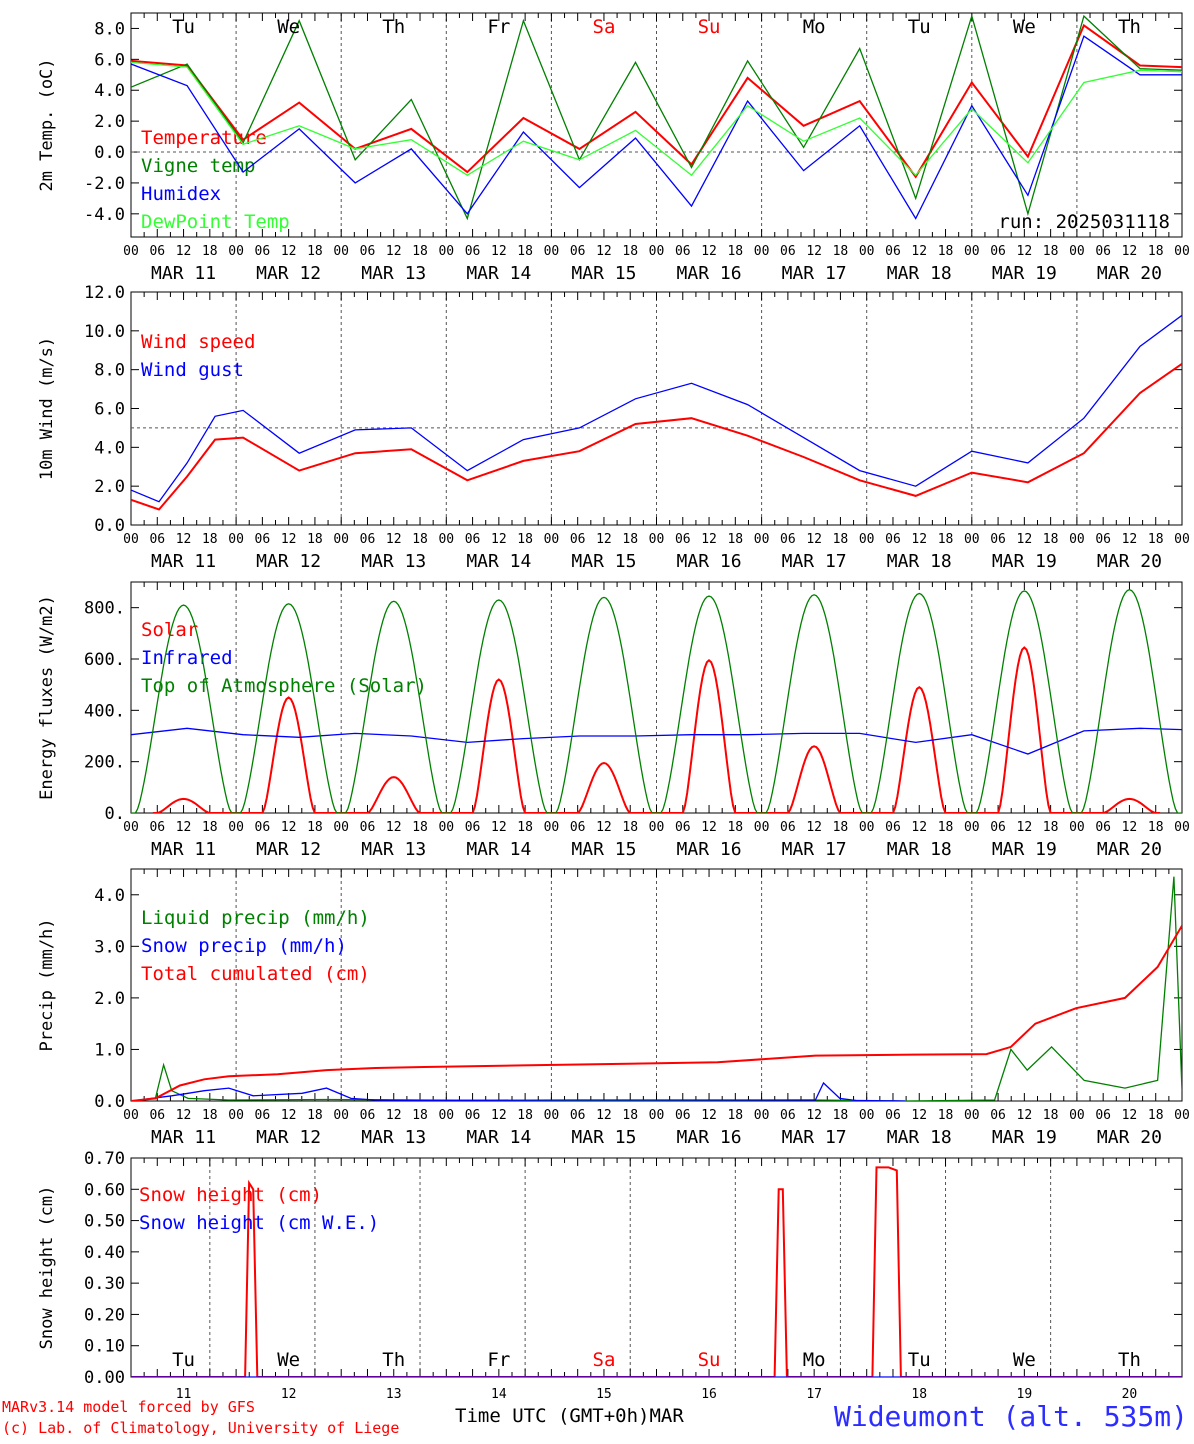 The image size is (1194, 1444). I want to click on y-tick-label: 800., so click(104, 609).